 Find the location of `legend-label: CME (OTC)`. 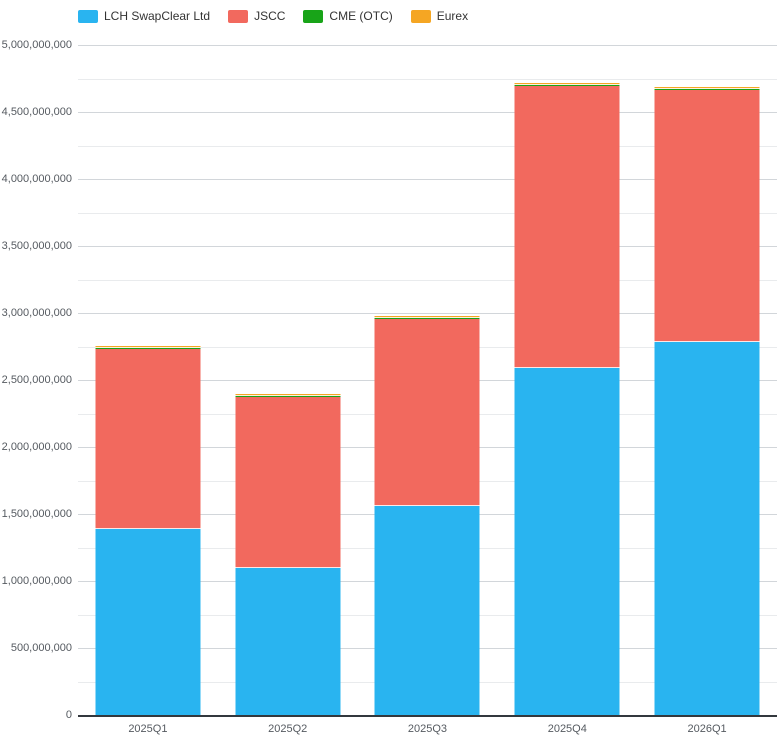

legend-label: CME (OTC) is located at coordinates (361, 16).